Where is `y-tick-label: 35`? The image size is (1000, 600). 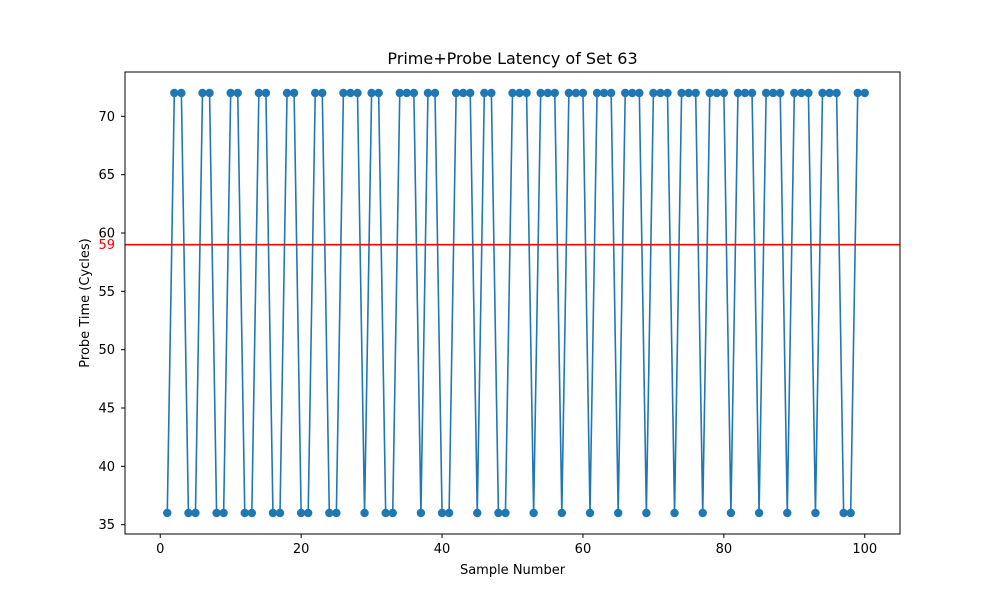 y-tick-label: 35 is located at coordinates (106, 525).